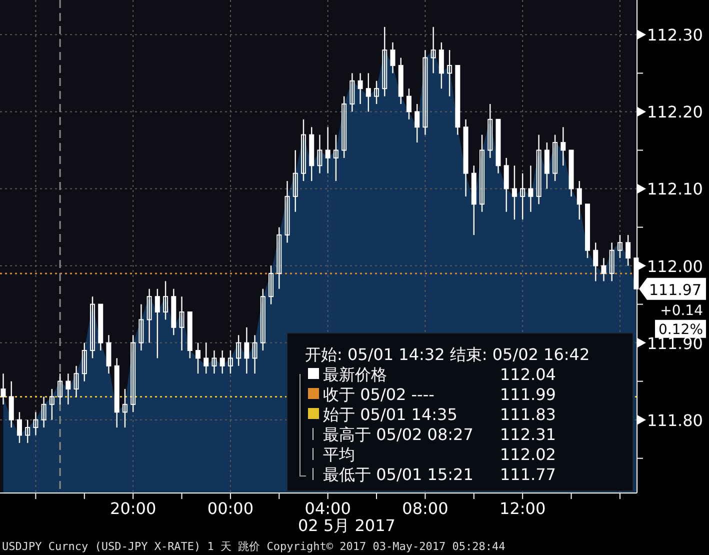 The height and width of the screenshot is (555, 709). I want to click on annotation: 111.77, so click(528, 474).